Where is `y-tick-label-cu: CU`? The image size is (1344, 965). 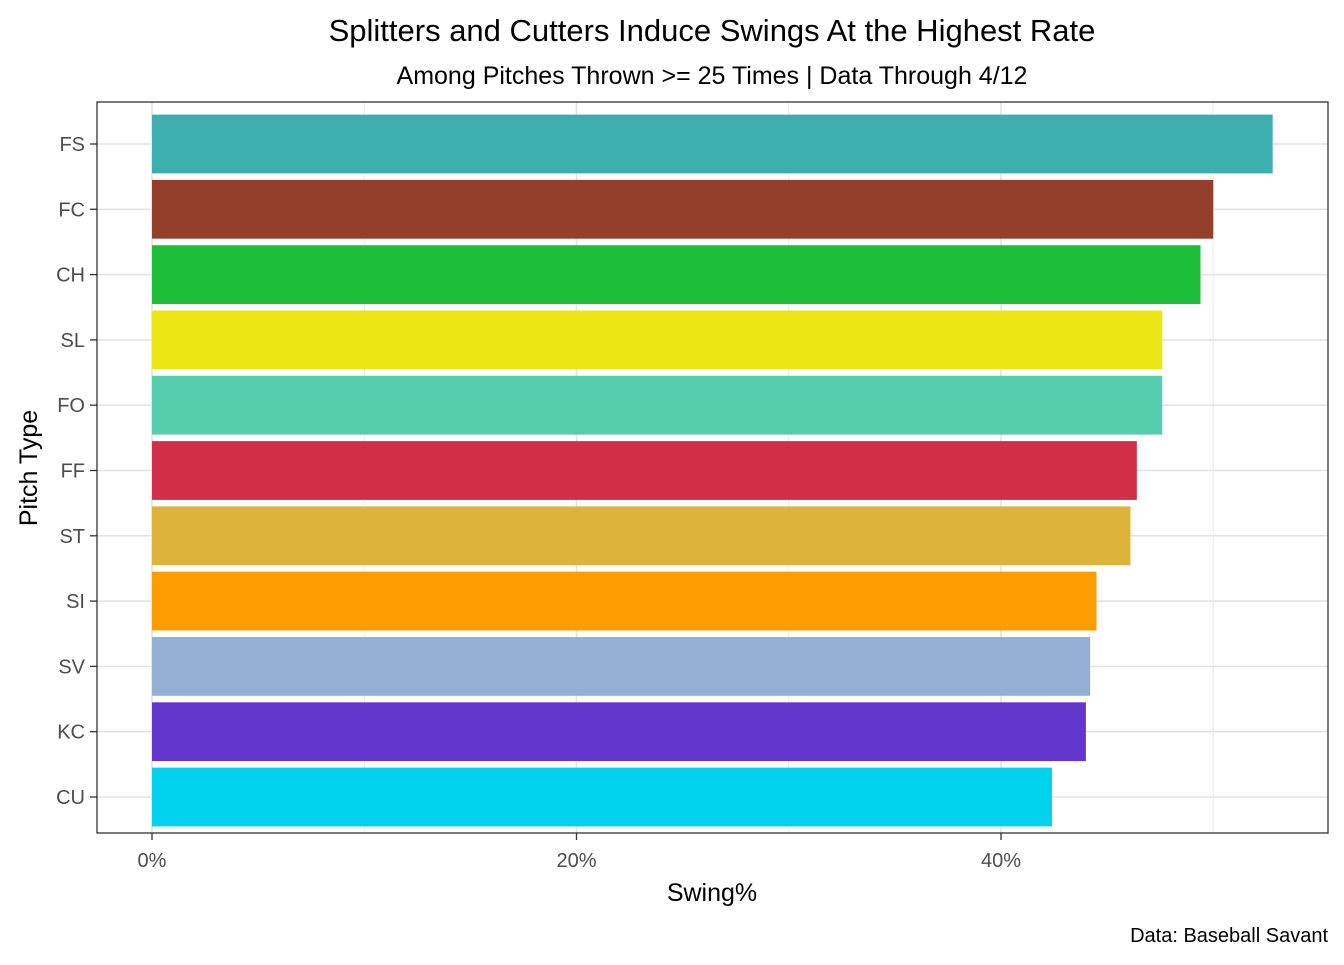 y-tick-label-cu: CU is located at coordinates (70, 798).